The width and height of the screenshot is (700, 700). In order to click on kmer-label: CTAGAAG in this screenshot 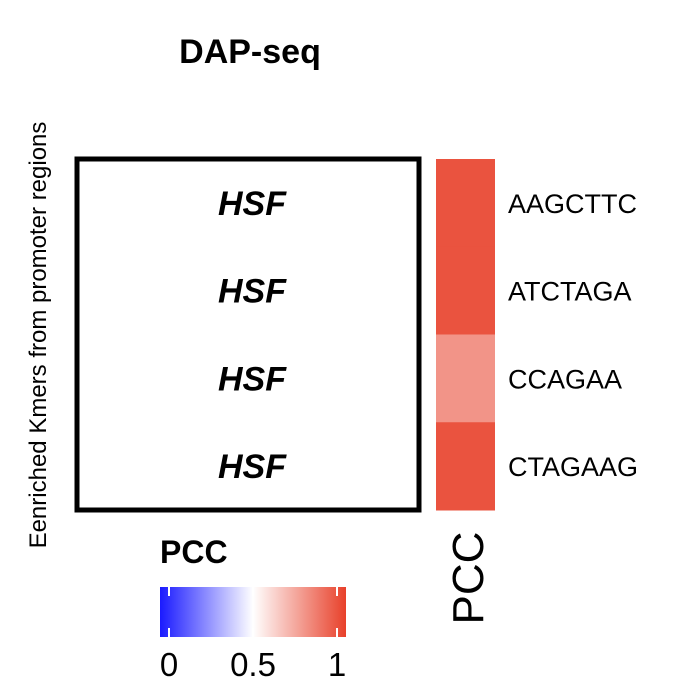, I will do `click(573, 467)`.